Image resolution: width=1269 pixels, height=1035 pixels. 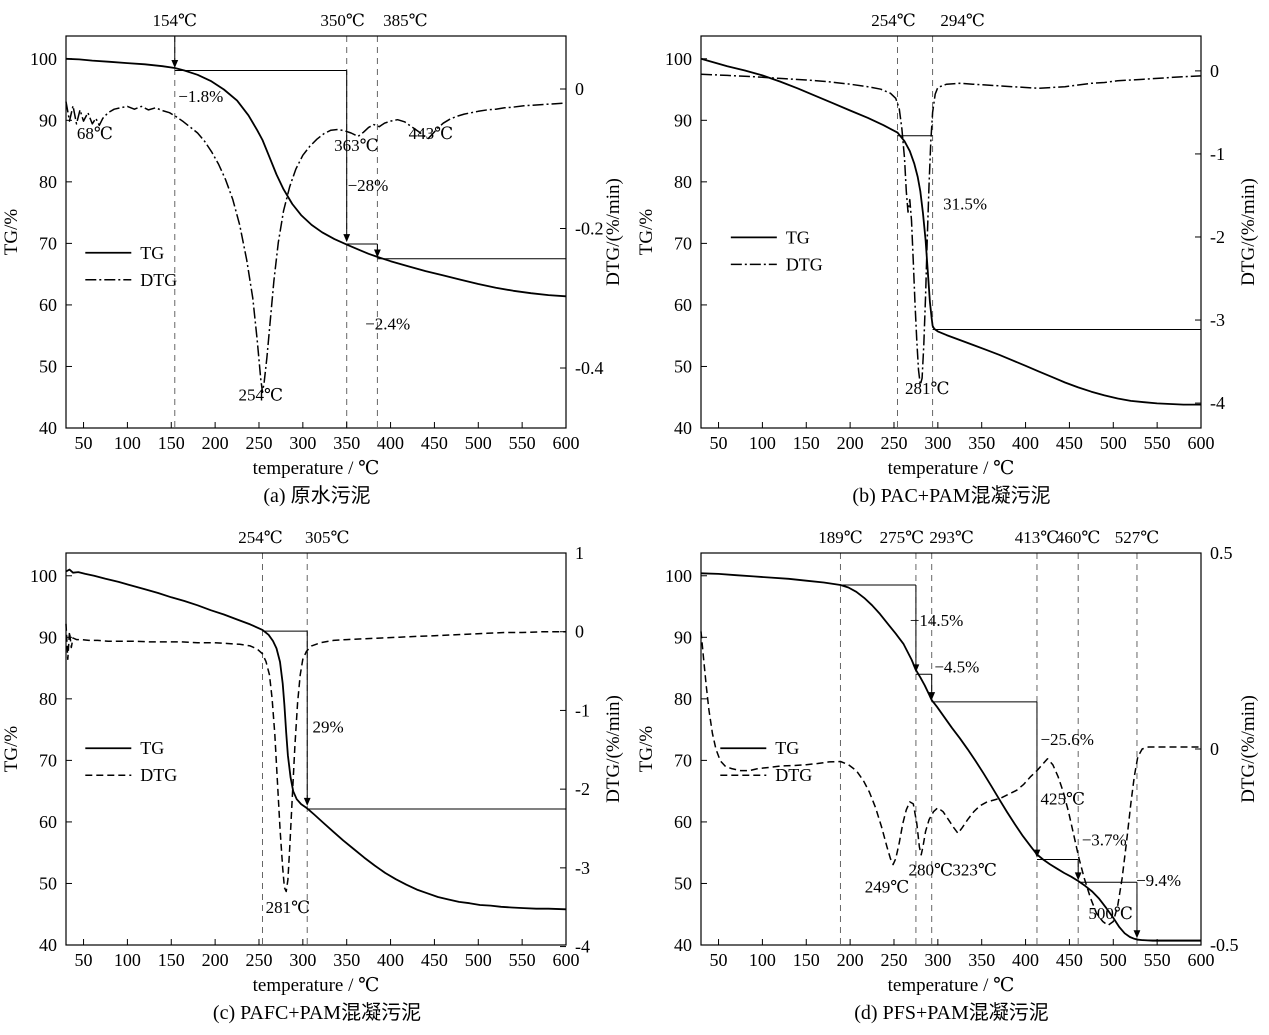 I want to click on annotation: 280℃, so click(x=930, y=869).